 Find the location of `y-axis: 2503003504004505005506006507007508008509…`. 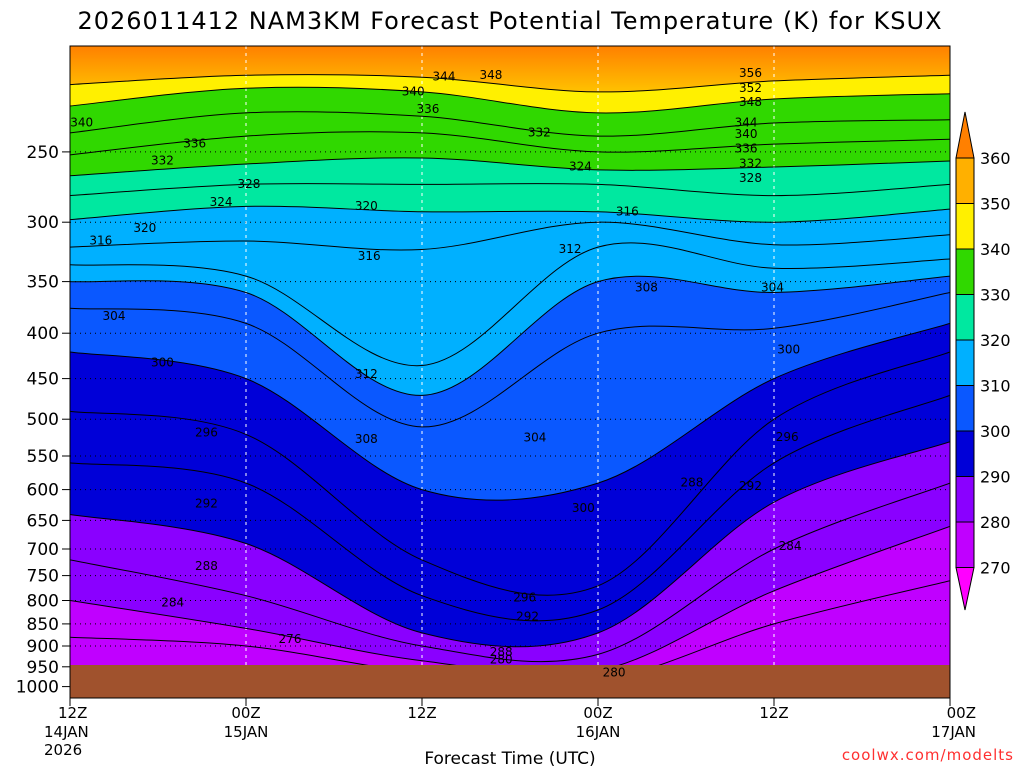

y-axis: 2503003504004505005506006507007508008509… is located at coordinates (43, 420).